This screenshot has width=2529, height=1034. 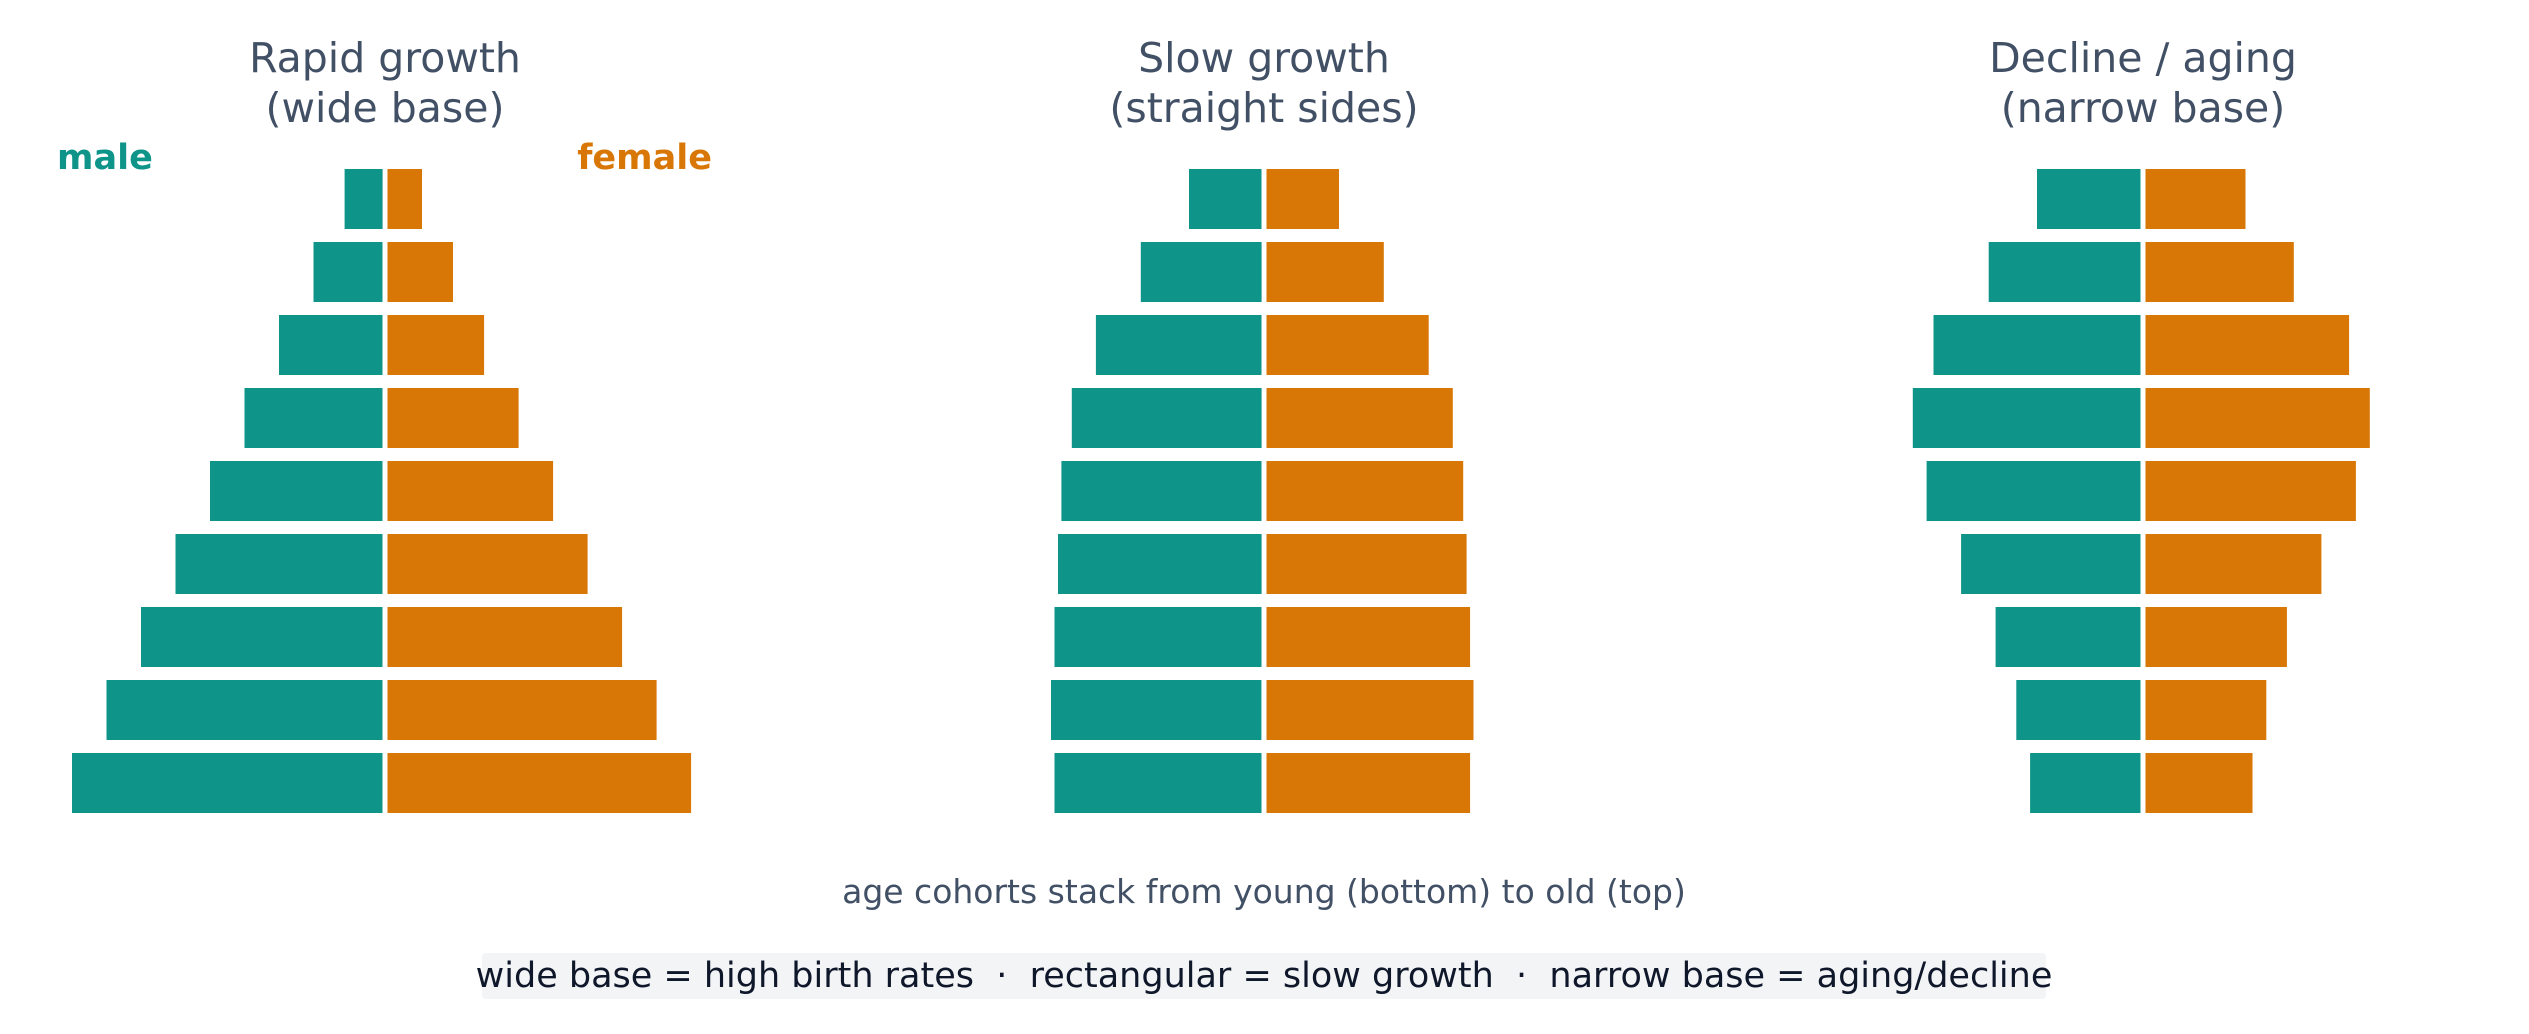 I want to click on panel-1-title-line-2: (wide base), so click(x=385, y=108).